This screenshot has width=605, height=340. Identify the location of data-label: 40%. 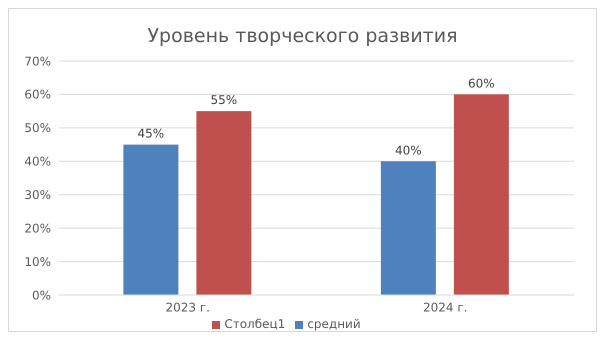
(408, 150).